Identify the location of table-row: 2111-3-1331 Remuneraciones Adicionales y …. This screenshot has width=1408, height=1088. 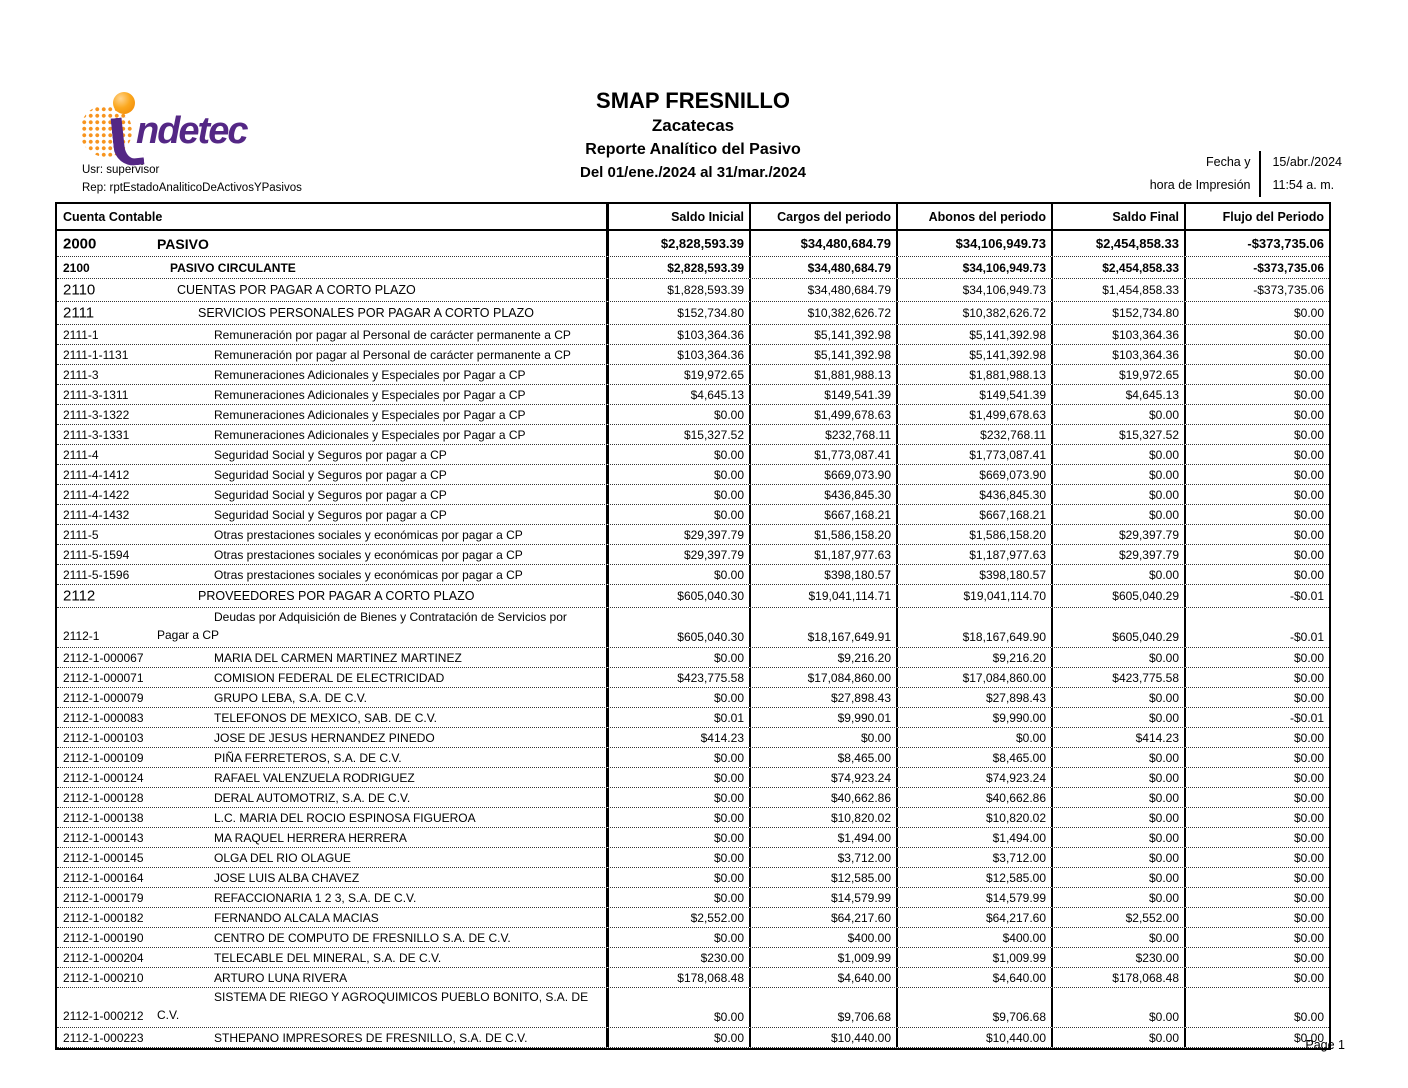
(693, 435).